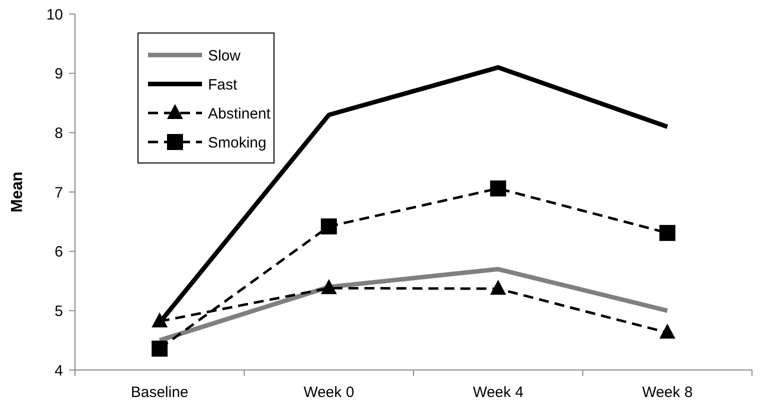  What do you see at coordinates (329, 392) in the screenshot?
I see `x-tick-label: Week 0` at bounding box center [329, 392].